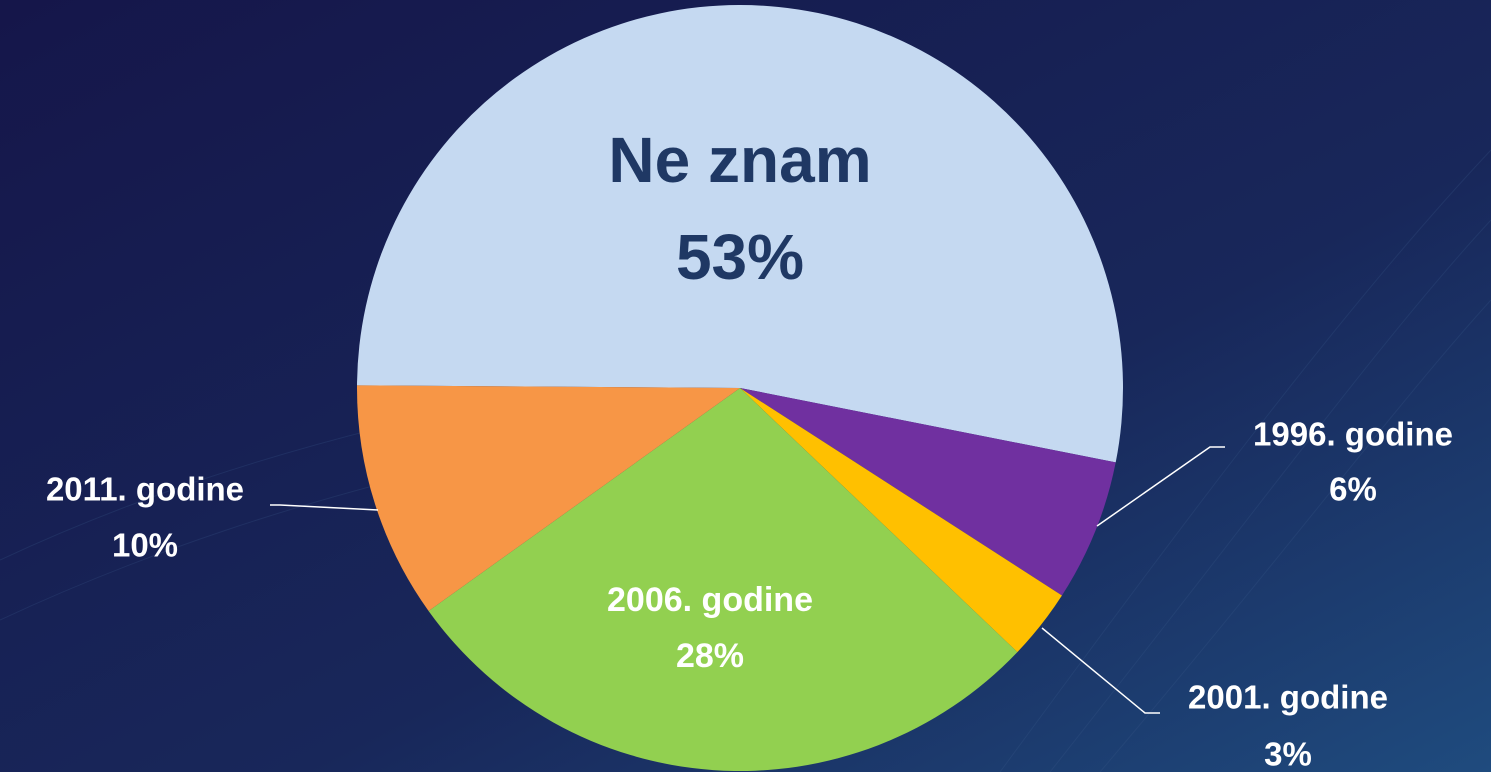 The image size is (1491, 772). Describe the element at coordinates (739, 160) in the screenshot. I see `category-label: Ne znam` at that location.